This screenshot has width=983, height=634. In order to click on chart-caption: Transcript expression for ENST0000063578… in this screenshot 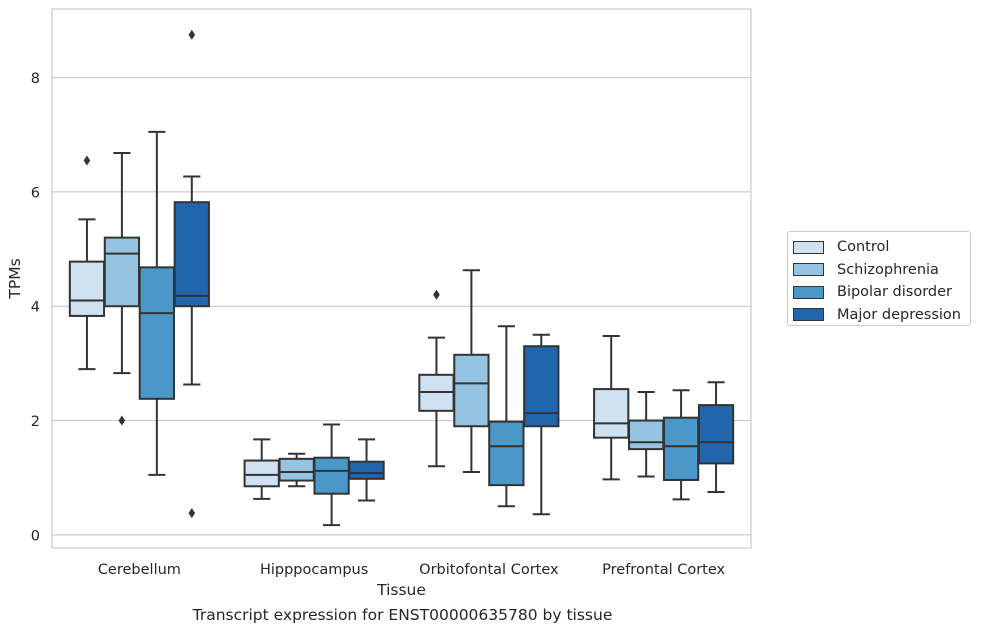, I will do `click(402, 615)`.